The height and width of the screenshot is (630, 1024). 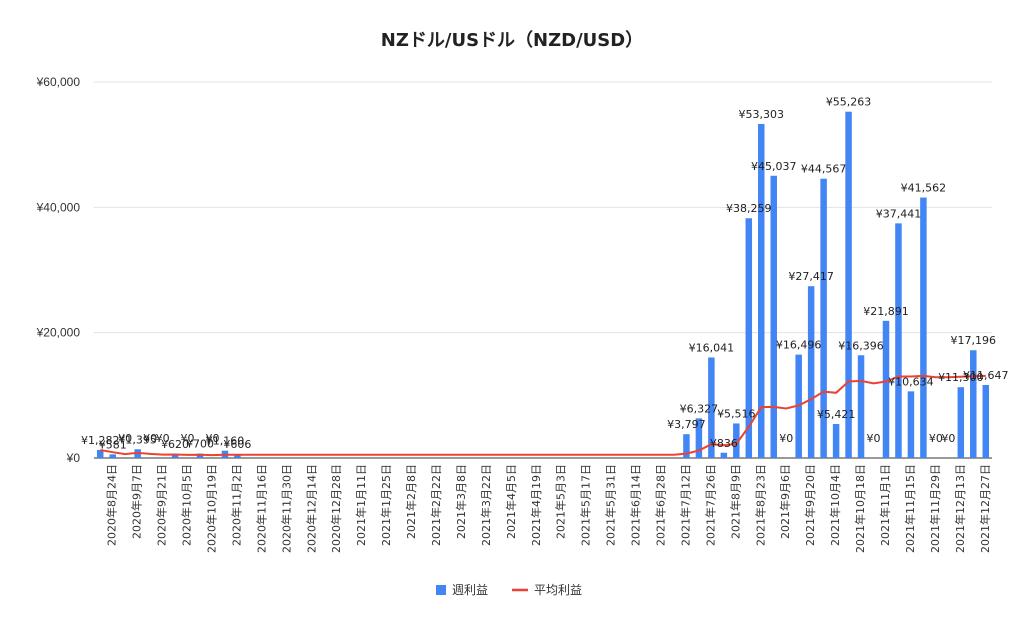 I want to click on x-tick-label: 2020年8月24日, so click(x=112, y=505).